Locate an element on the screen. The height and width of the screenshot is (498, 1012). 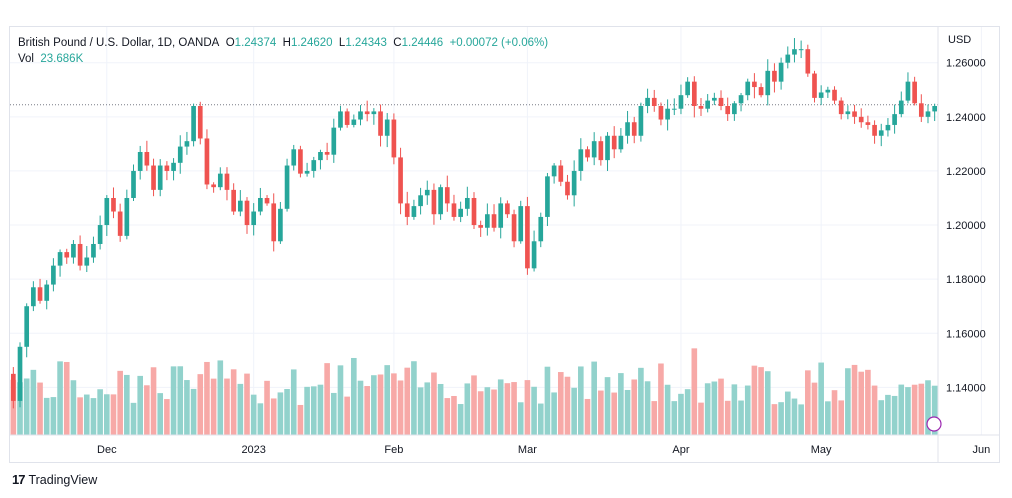
close-value: 1.24446 is located at coordinates (422, 43).